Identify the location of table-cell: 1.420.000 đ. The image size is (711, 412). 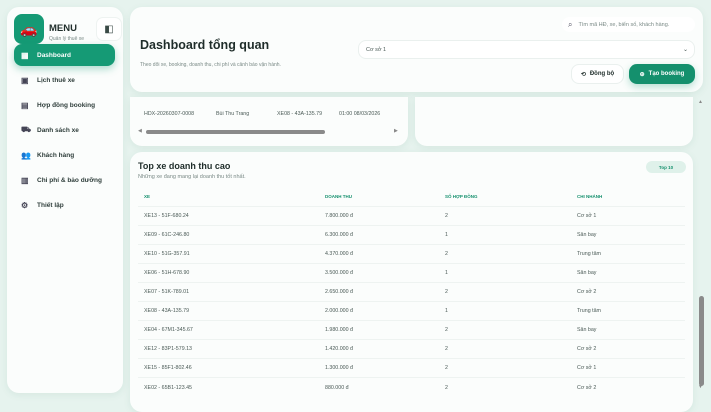
(379, 349).